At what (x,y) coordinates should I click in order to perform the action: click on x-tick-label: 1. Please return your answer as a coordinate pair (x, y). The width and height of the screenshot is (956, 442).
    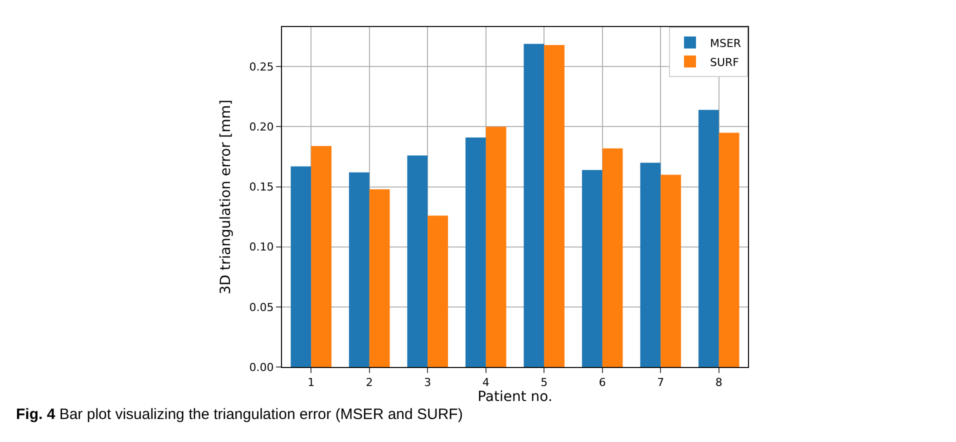
    Looking at the image, I should click on (311, 383).